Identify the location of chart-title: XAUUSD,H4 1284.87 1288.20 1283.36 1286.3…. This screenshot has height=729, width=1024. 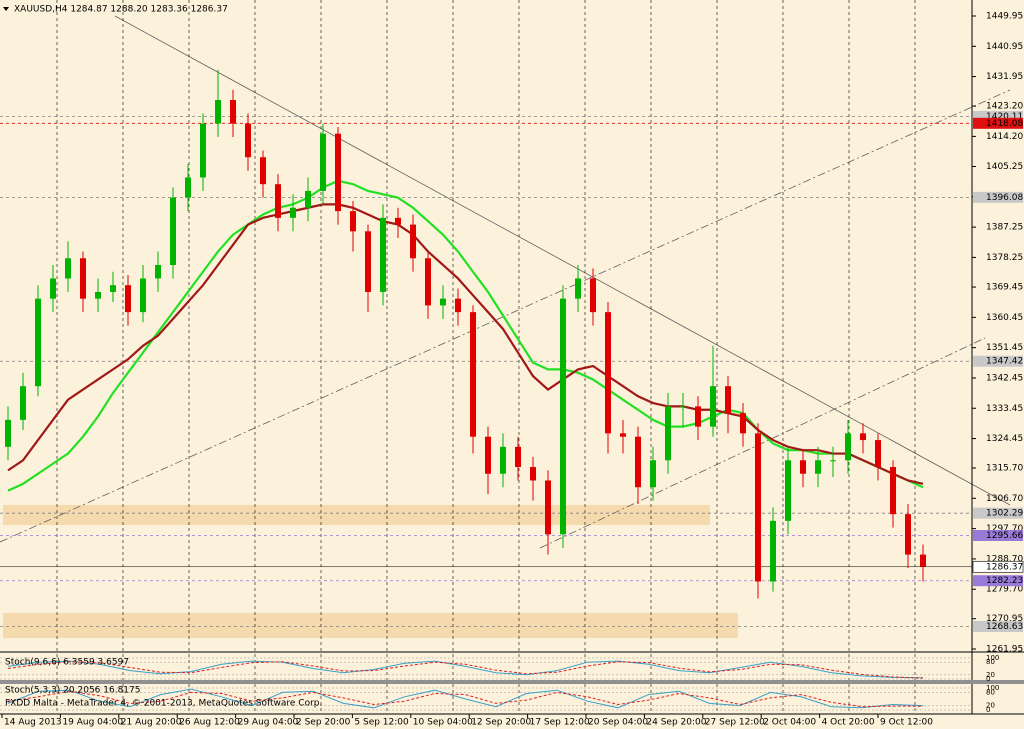
(121, 10).